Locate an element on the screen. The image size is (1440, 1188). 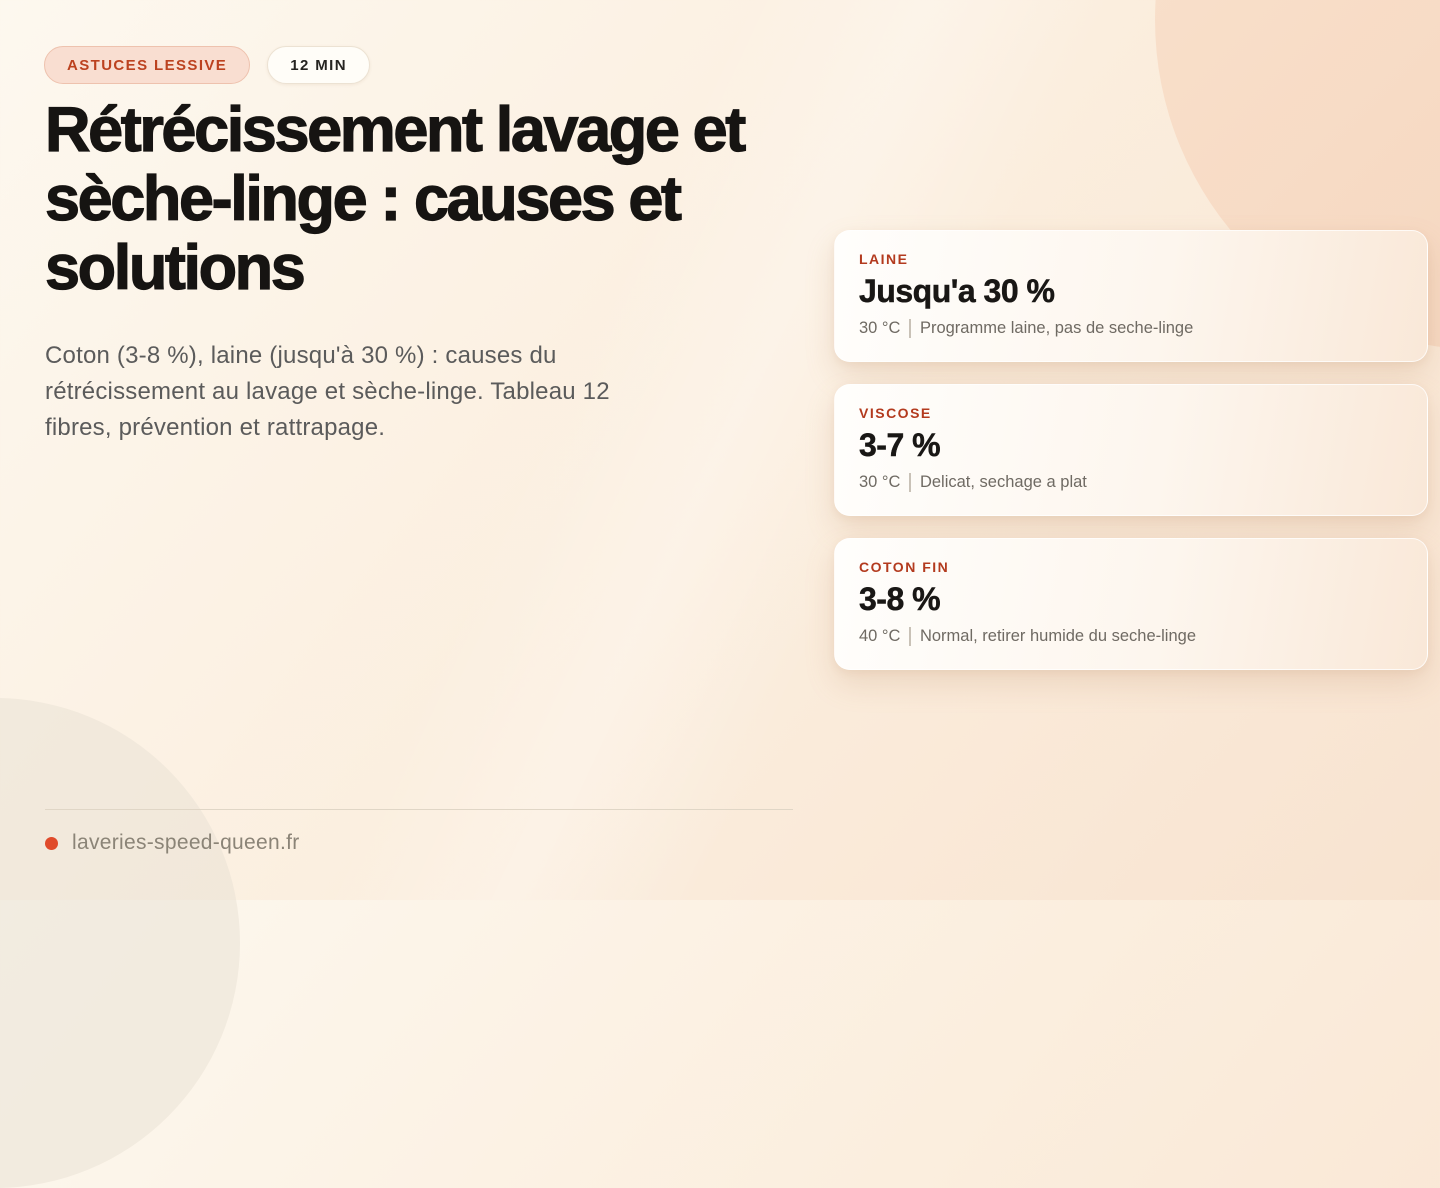
badge-row: ASTUCES LESSIVE 12 MIN is located at coordinates (207, 65).